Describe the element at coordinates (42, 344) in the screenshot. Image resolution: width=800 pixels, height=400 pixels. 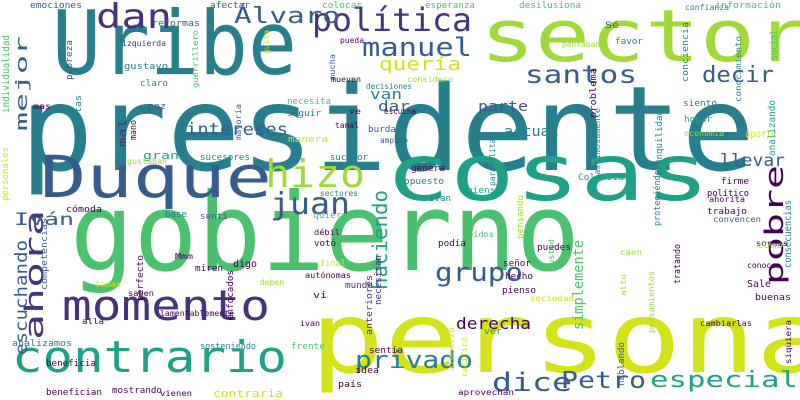
I see `word-analizamos: analizamos` at that location.